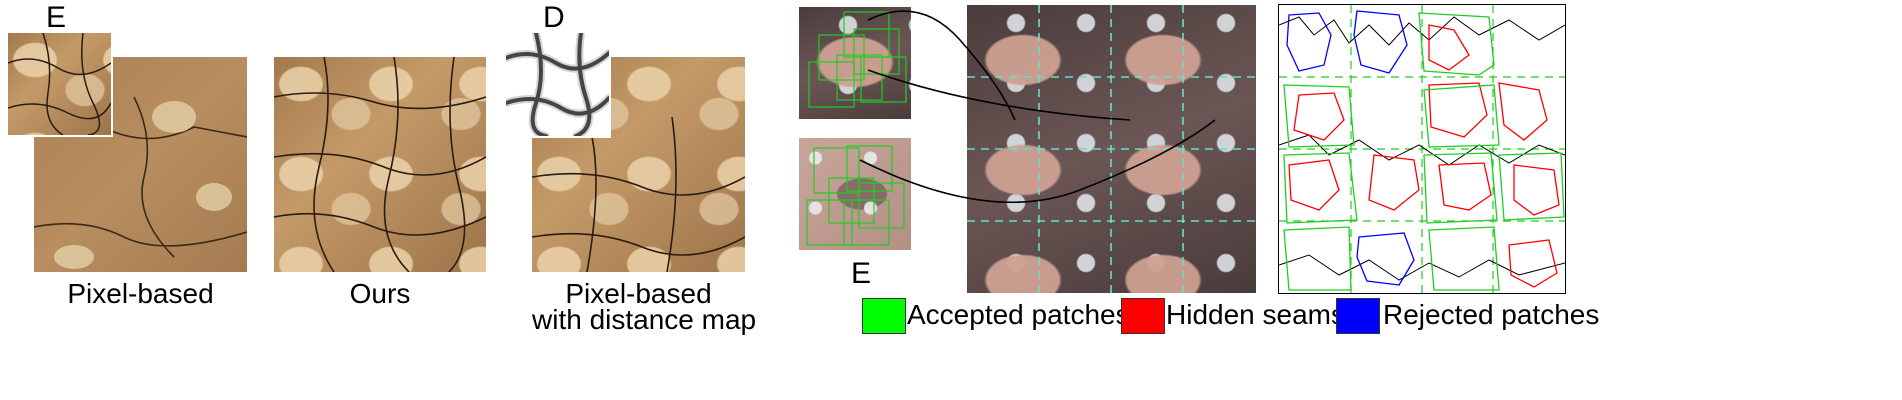  Describe the element at coordinates (1491, 314) in the screenshot. I see `legend-label-rejected: Rejected patches` at that location.